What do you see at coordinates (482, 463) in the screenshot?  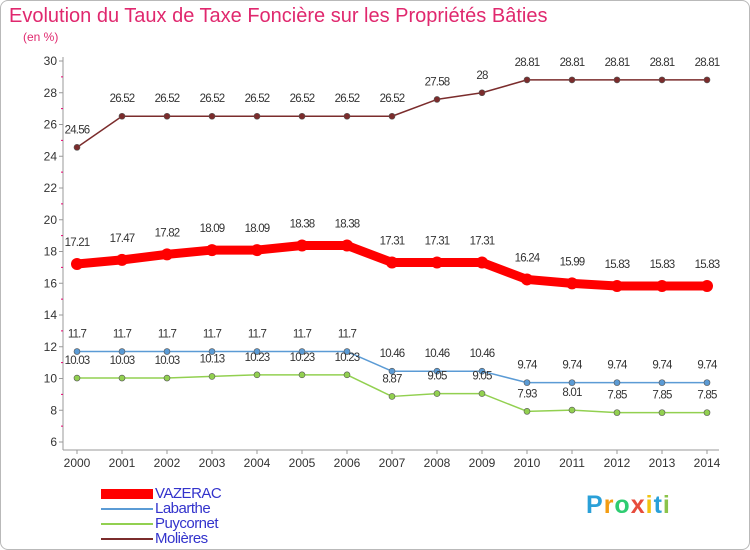 I see `x-tick-label: 2009` at bounding box center [482, 463].